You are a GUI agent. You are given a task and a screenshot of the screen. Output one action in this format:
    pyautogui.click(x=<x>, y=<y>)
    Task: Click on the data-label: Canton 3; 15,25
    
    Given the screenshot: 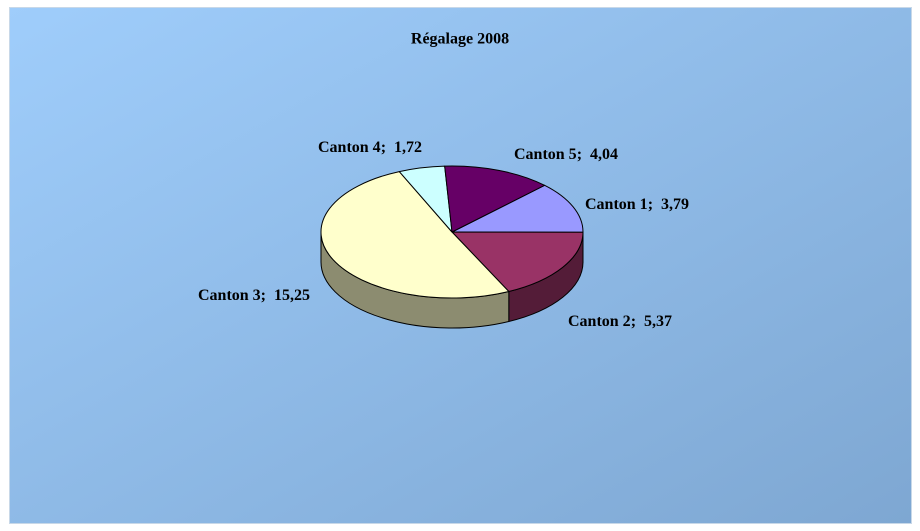 What is the action you would take?
    pyautogui.click(x=254, y=295)
    